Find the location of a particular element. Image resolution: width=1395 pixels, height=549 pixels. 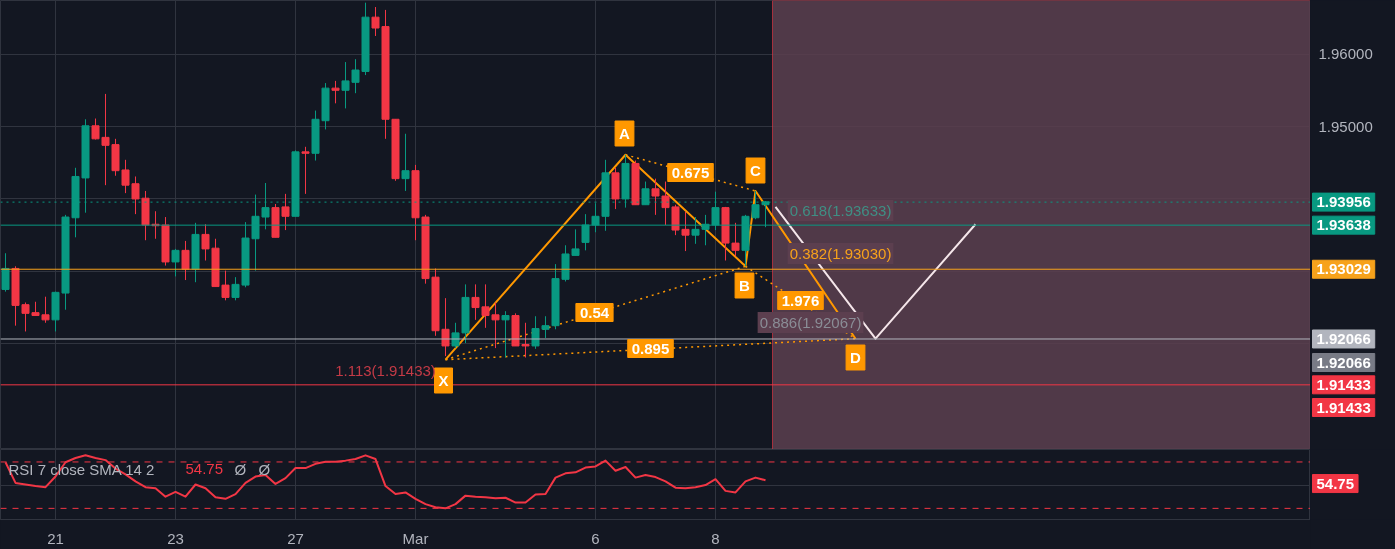

ref-line-label: 1.93029 is located at coordinates (1343, 269).